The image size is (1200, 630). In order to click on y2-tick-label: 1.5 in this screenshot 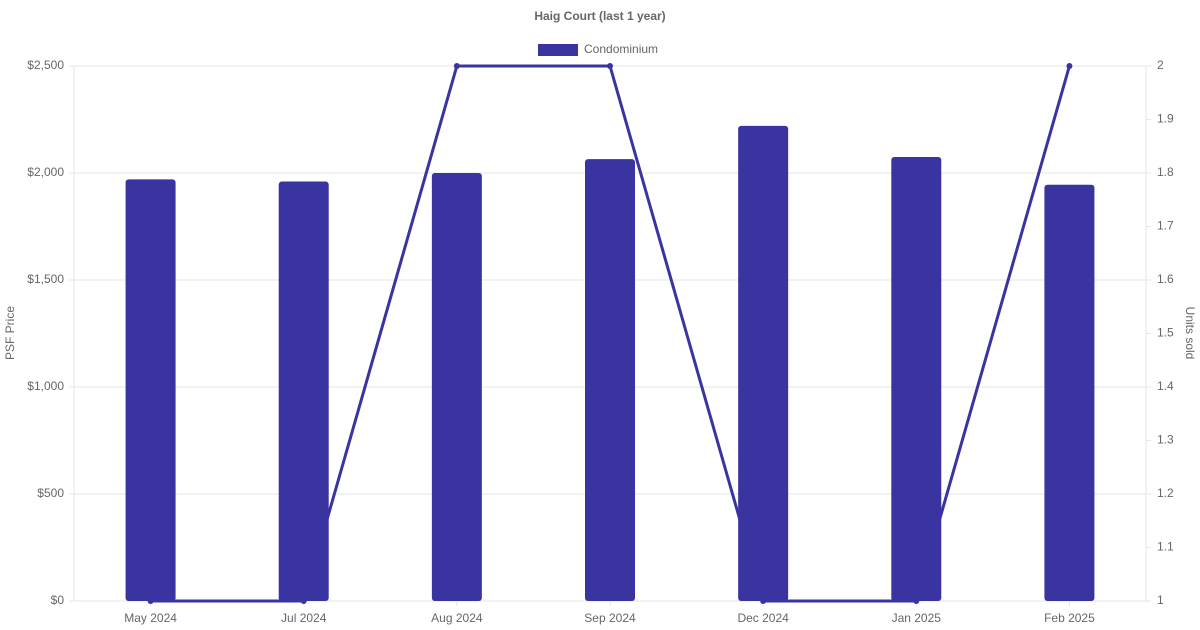, I will do `click(1165, 333)`.